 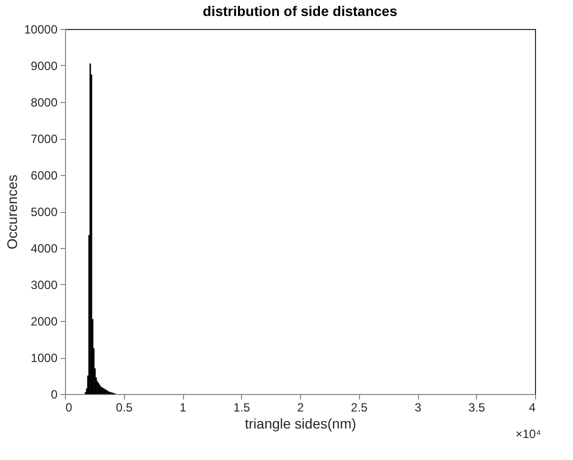 I want to click on x-tick-label: 4, so click(x=532, y=407).